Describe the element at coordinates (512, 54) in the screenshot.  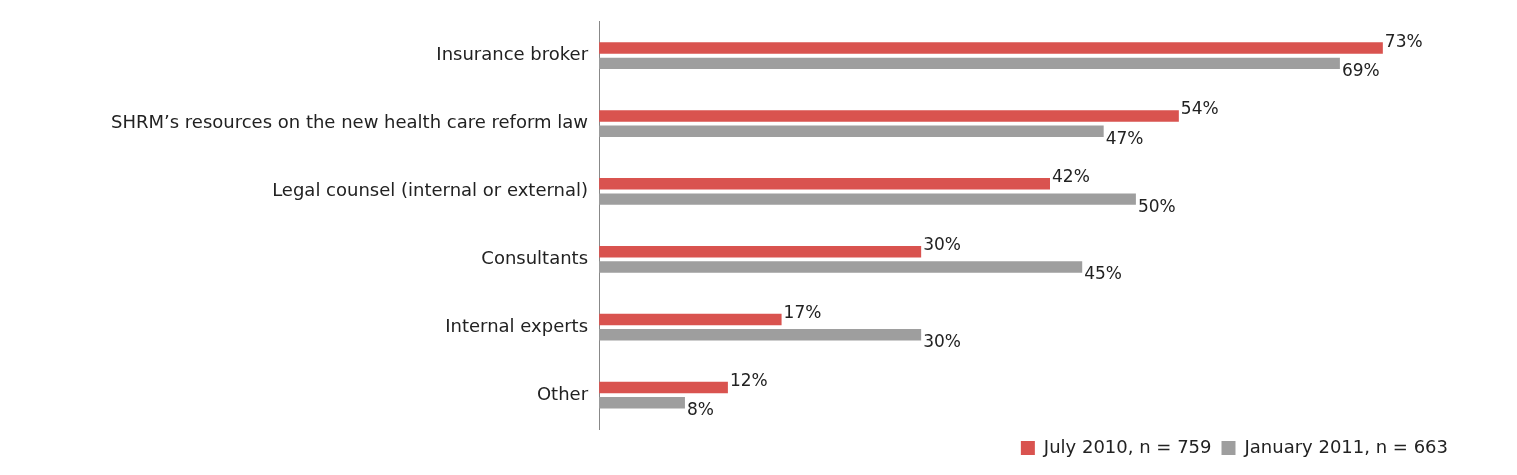
I see `y-tick-label: Insurance broker` at that location.